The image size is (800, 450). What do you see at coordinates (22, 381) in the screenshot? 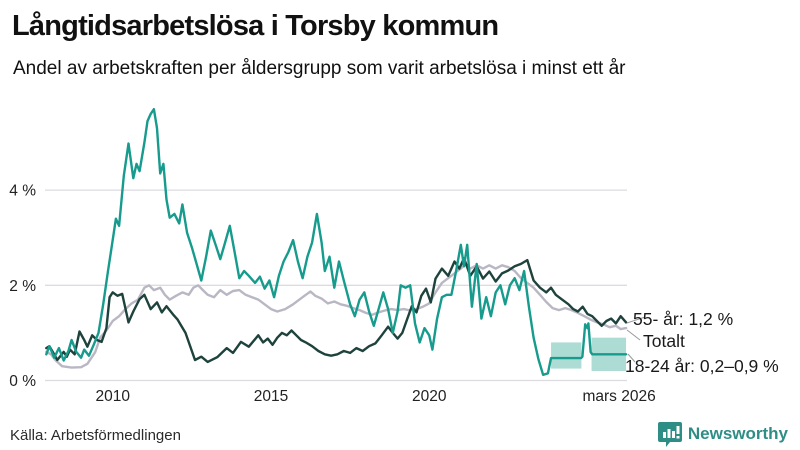
I see `y-tick-label: 0 %` at bounding box center [22, 381].